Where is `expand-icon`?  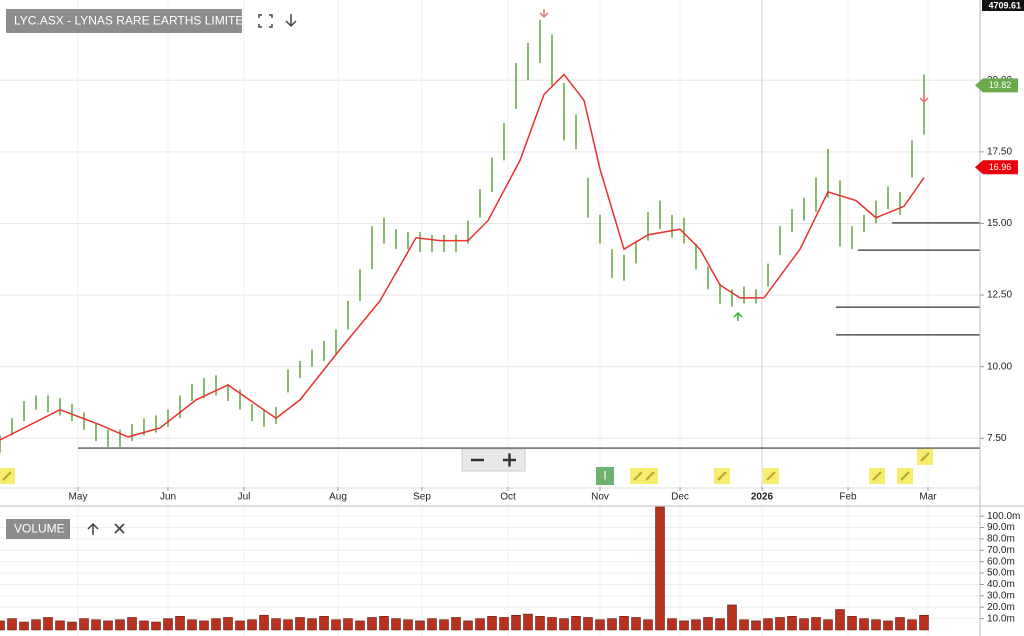
expand-icon is located at coordinates (265, 21).